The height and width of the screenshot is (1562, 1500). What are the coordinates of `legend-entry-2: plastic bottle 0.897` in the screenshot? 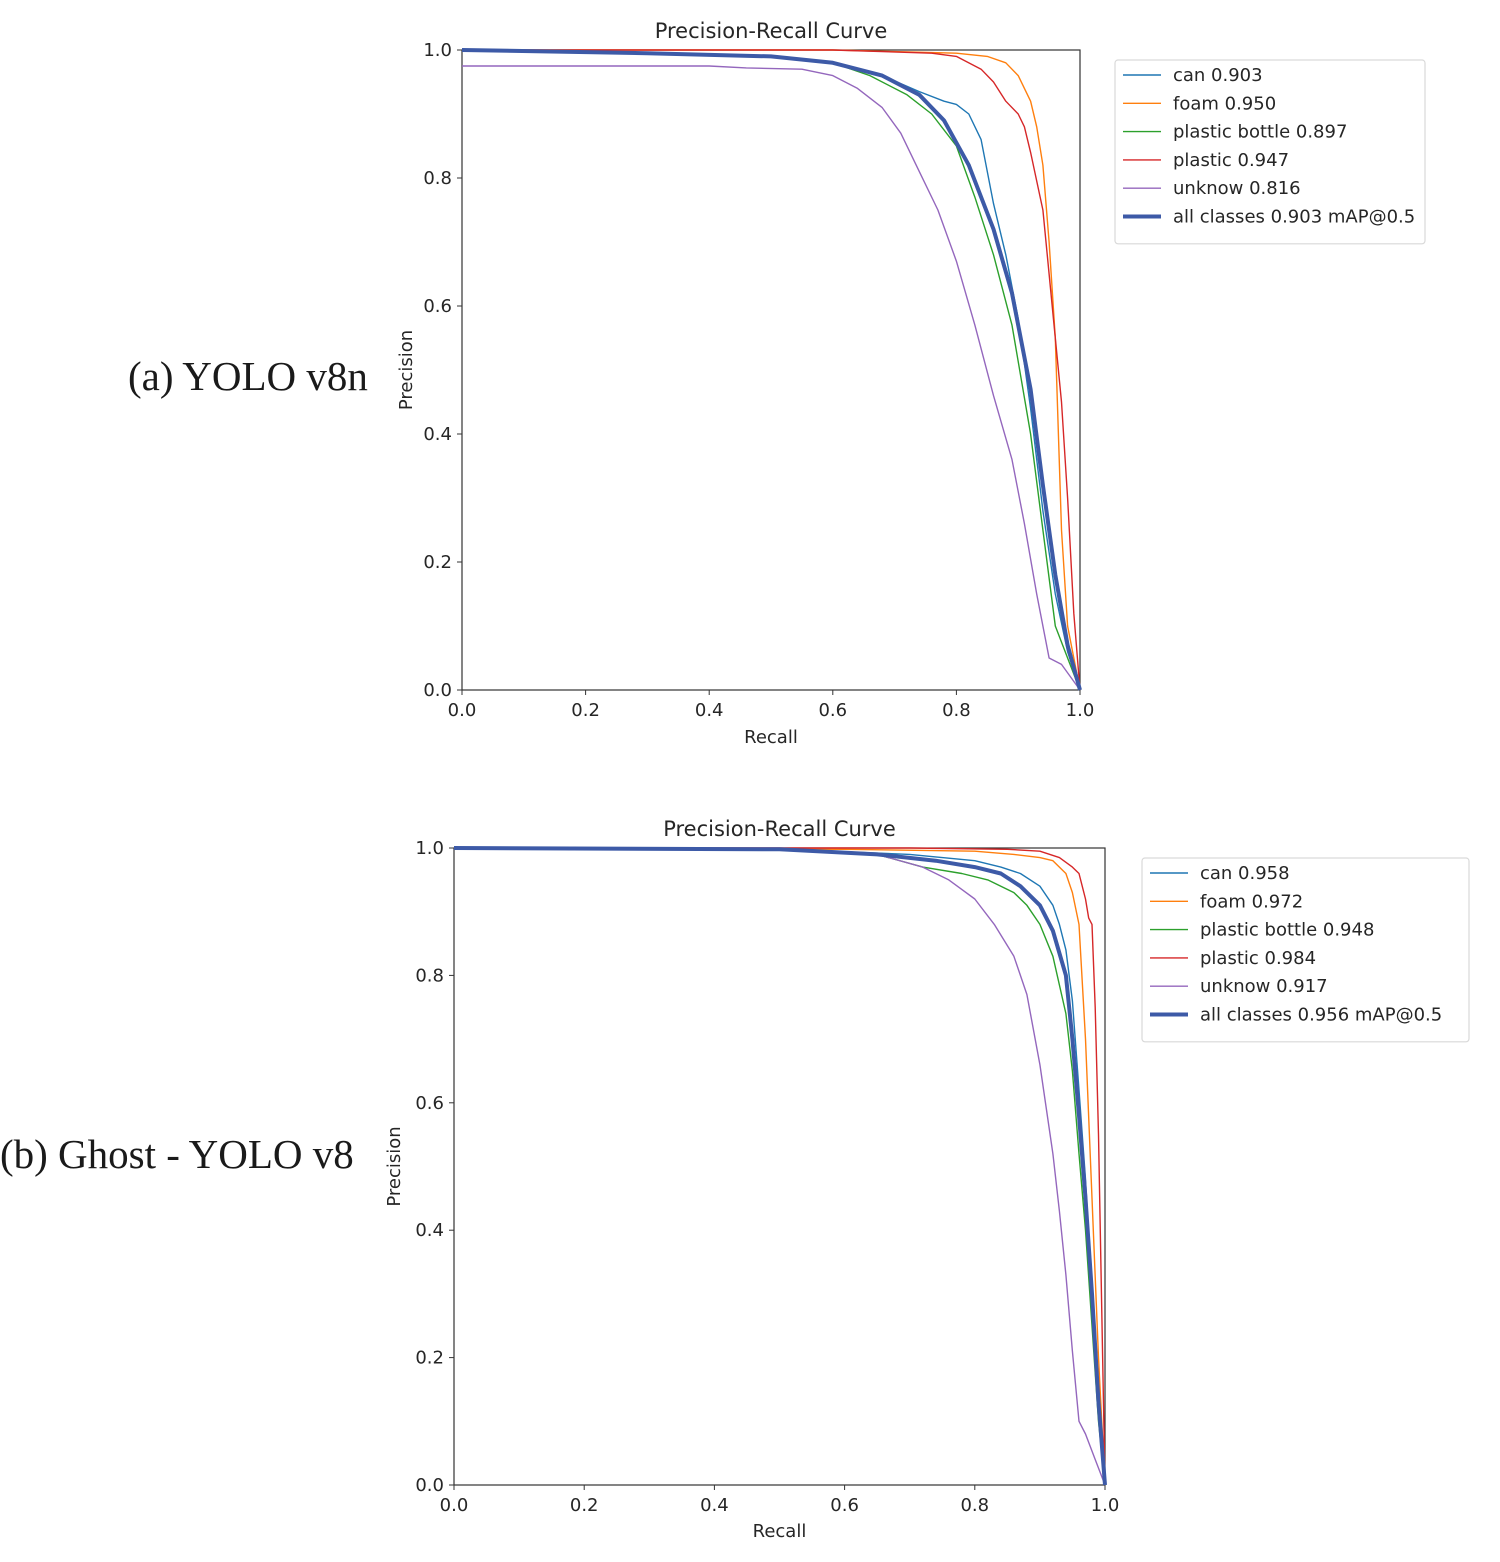 It's located at (1260, 132).